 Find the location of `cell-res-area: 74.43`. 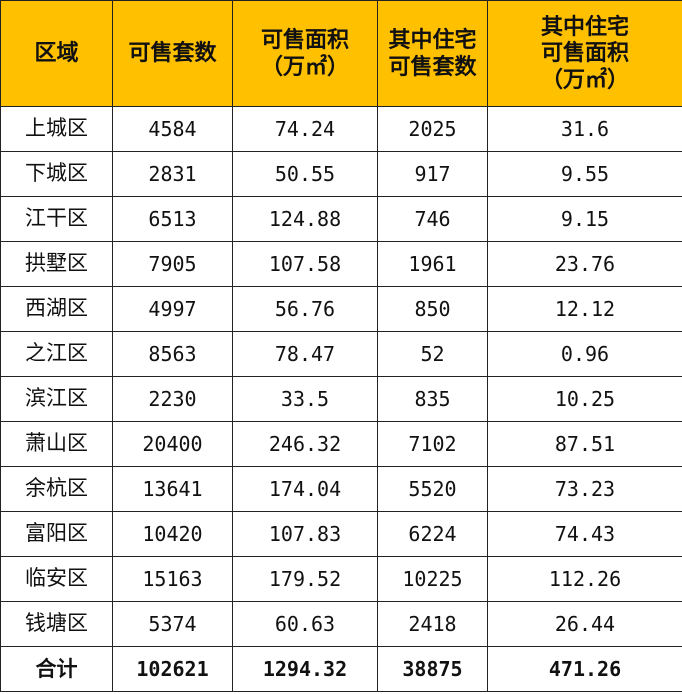

cell-res-area: 74.43 is located at coordinates (584, 534).